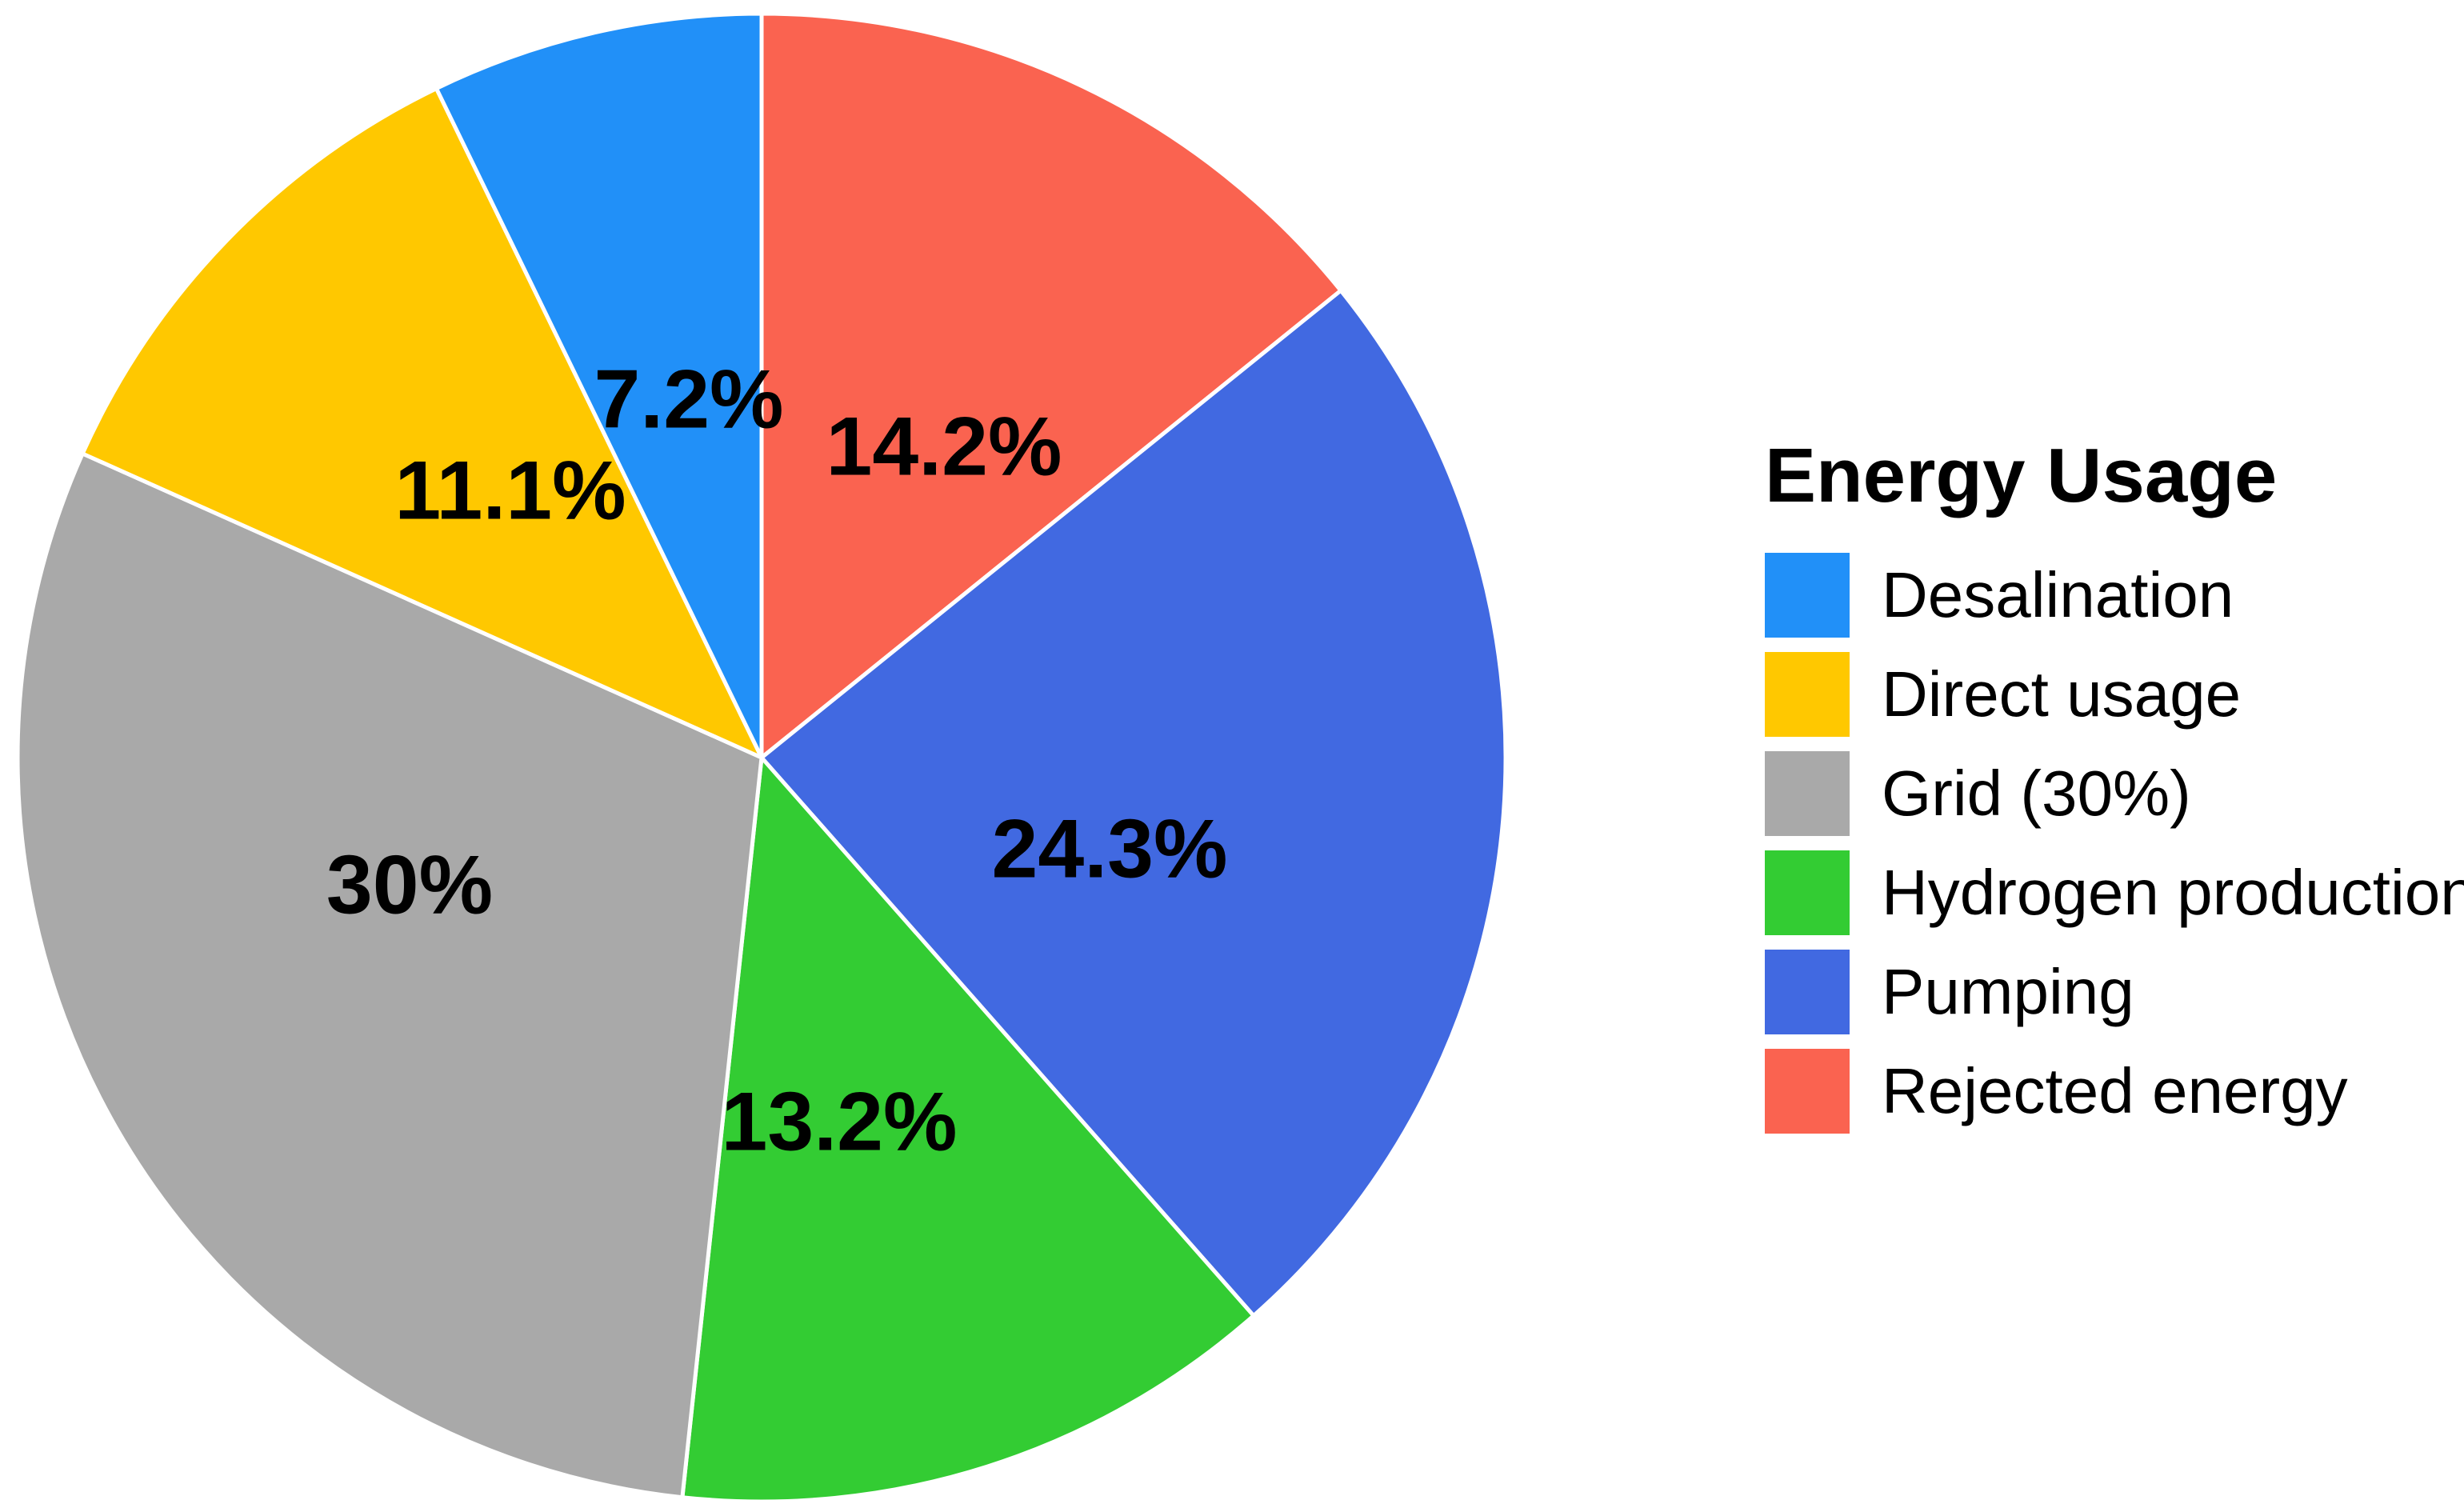  What do you see at coordinates (944, 446) in the screenshot?
I see `pie-label-rejected-energy: 14.2%` at bounding box center [944, 446].